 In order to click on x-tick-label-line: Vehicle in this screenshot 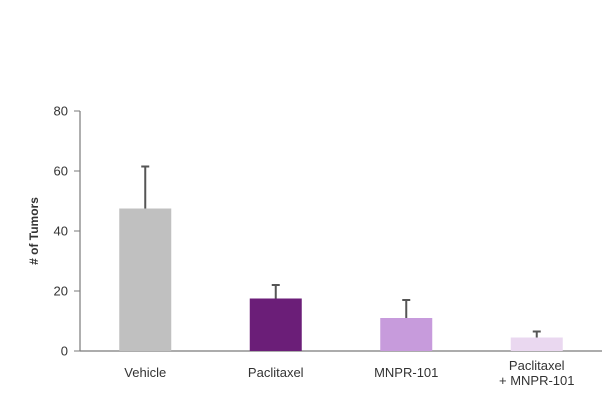, I will do `click(145, 372)`.